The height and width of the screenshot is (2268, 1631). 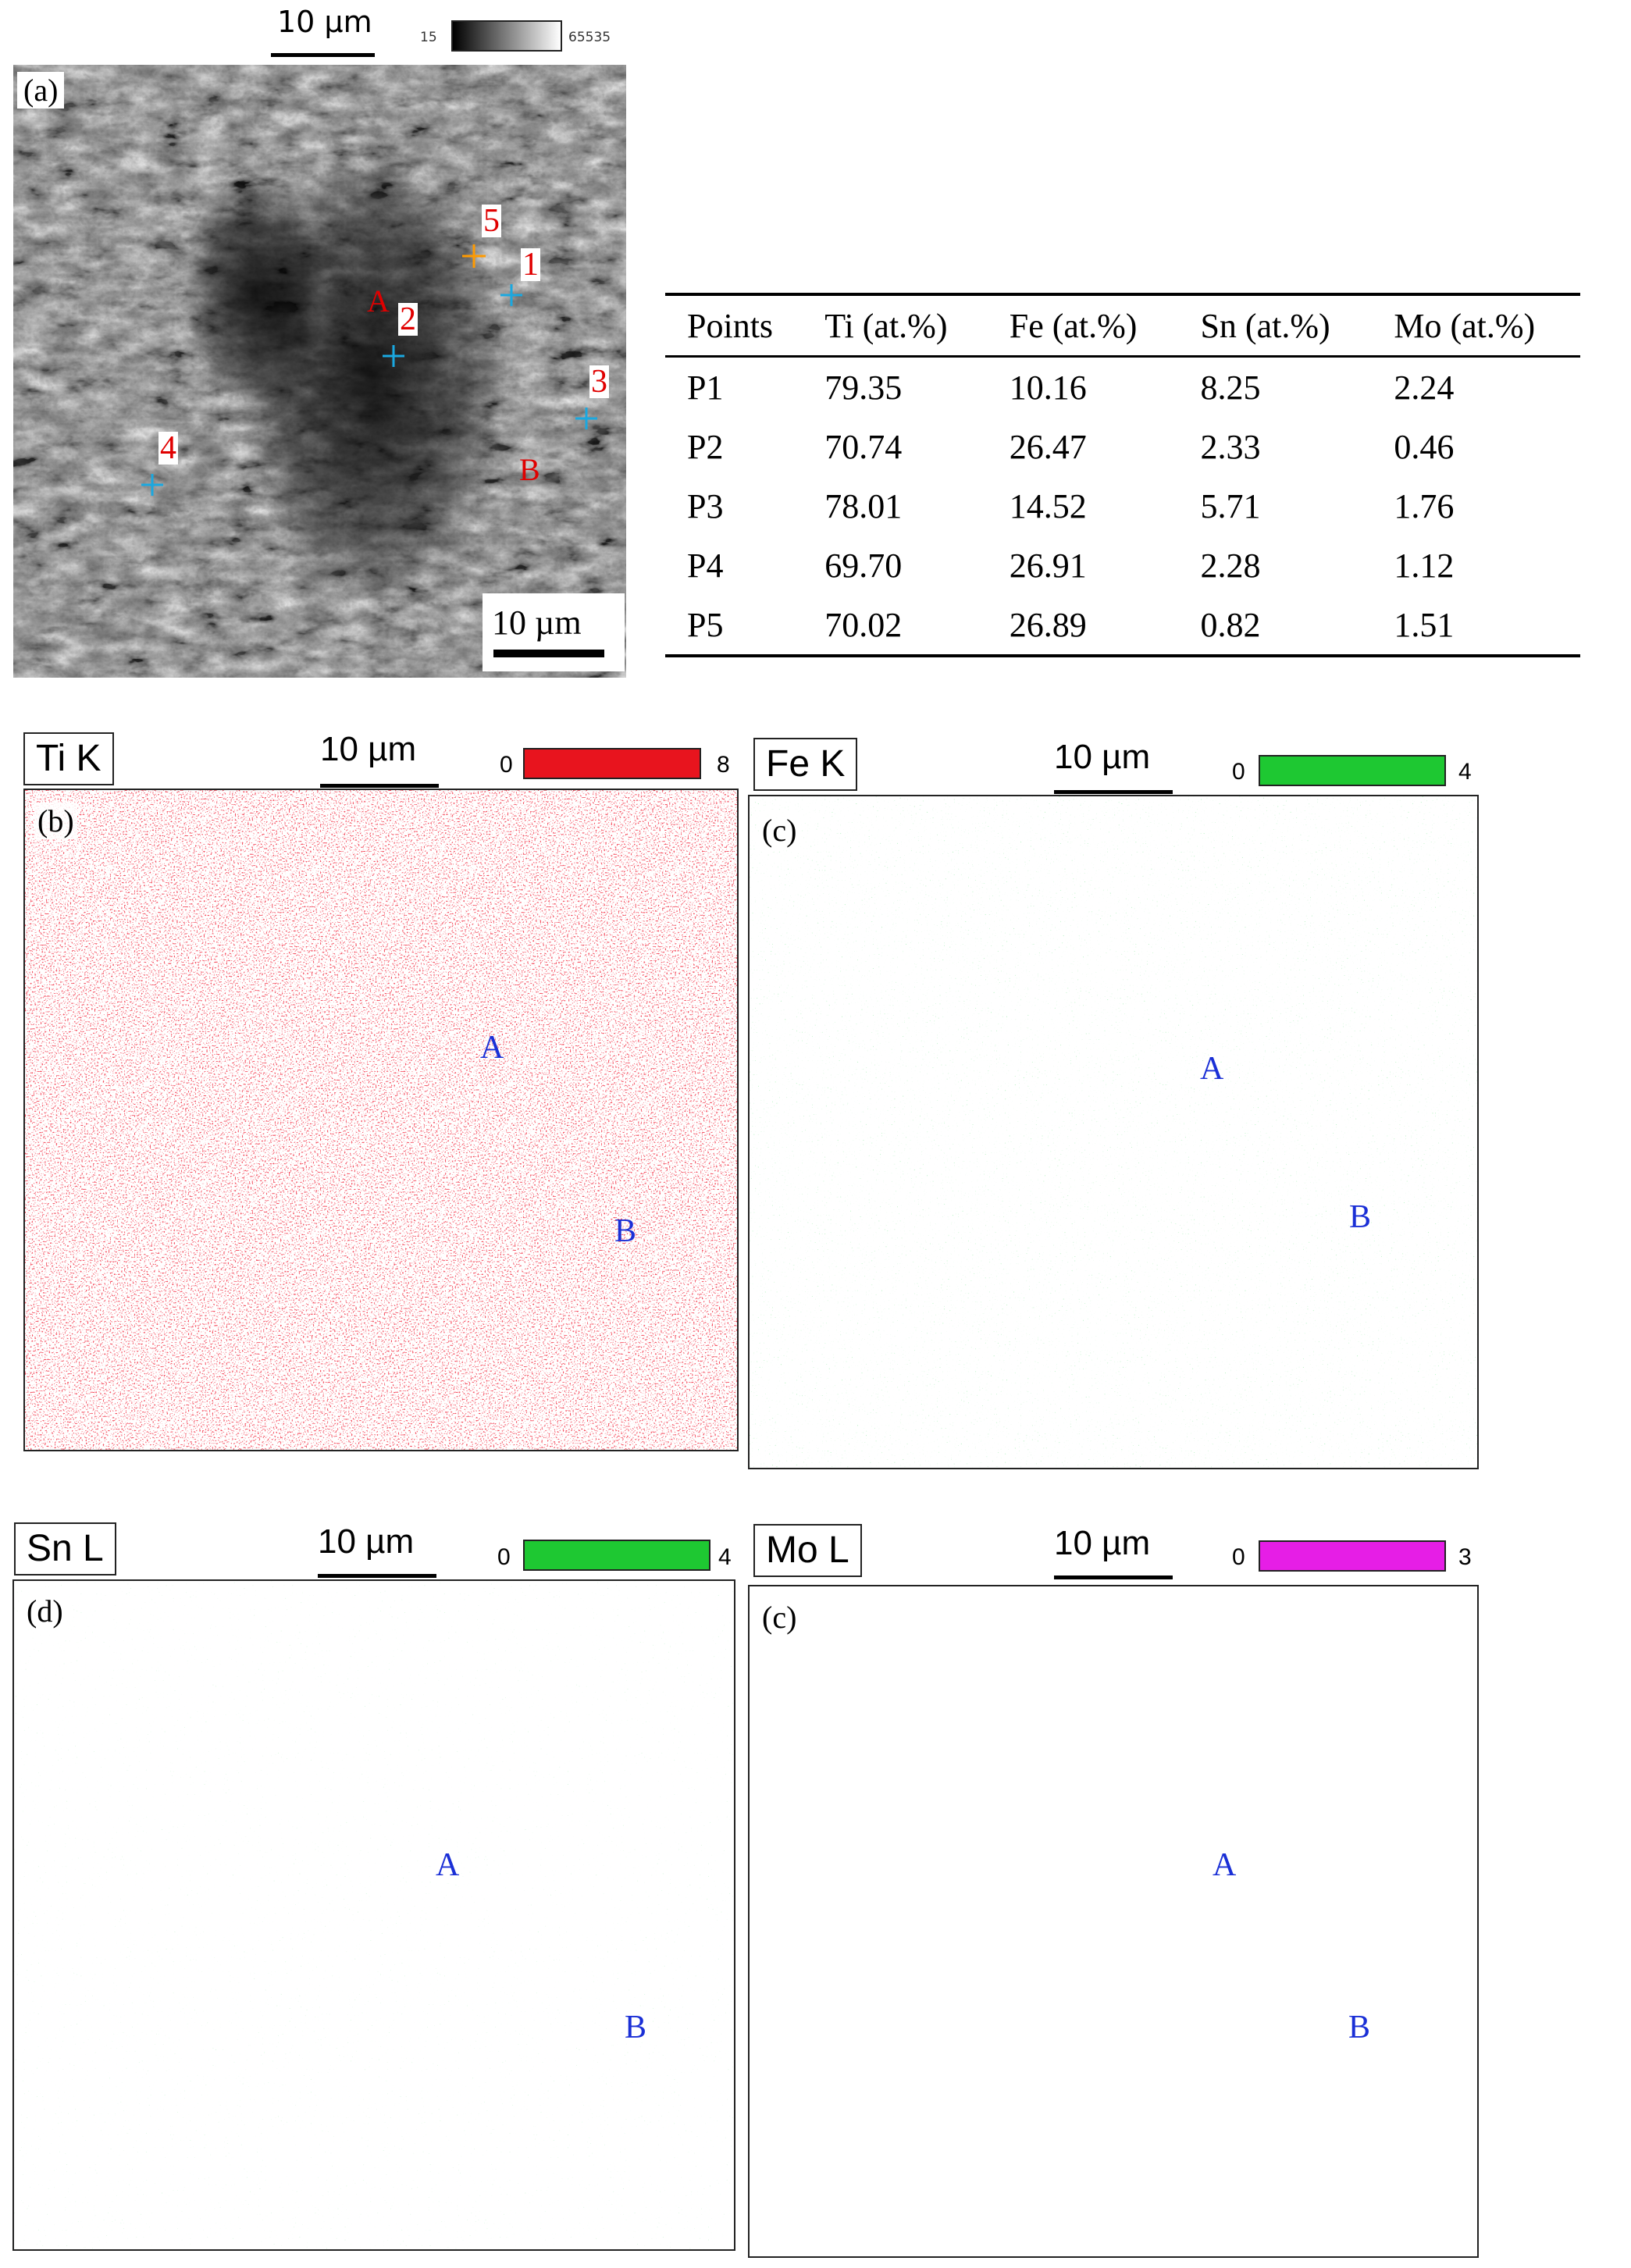 I want to click on region-a-label: A, so click(x=378, y=301).